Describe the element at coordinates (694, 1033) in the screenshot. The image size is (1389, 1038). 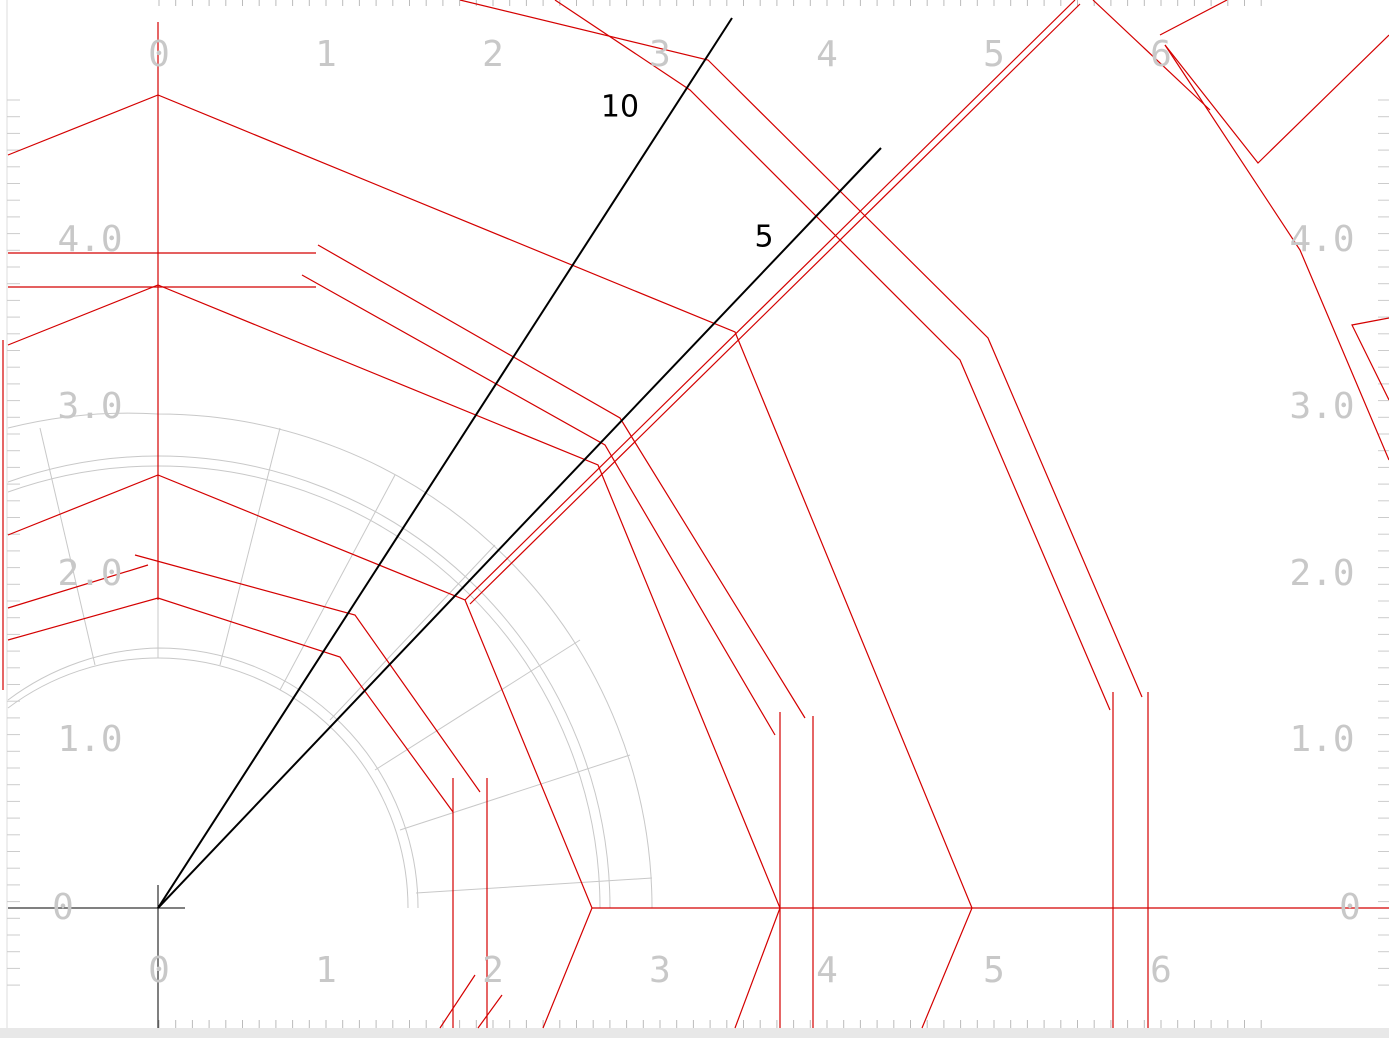
I see `status-bar` at that location.